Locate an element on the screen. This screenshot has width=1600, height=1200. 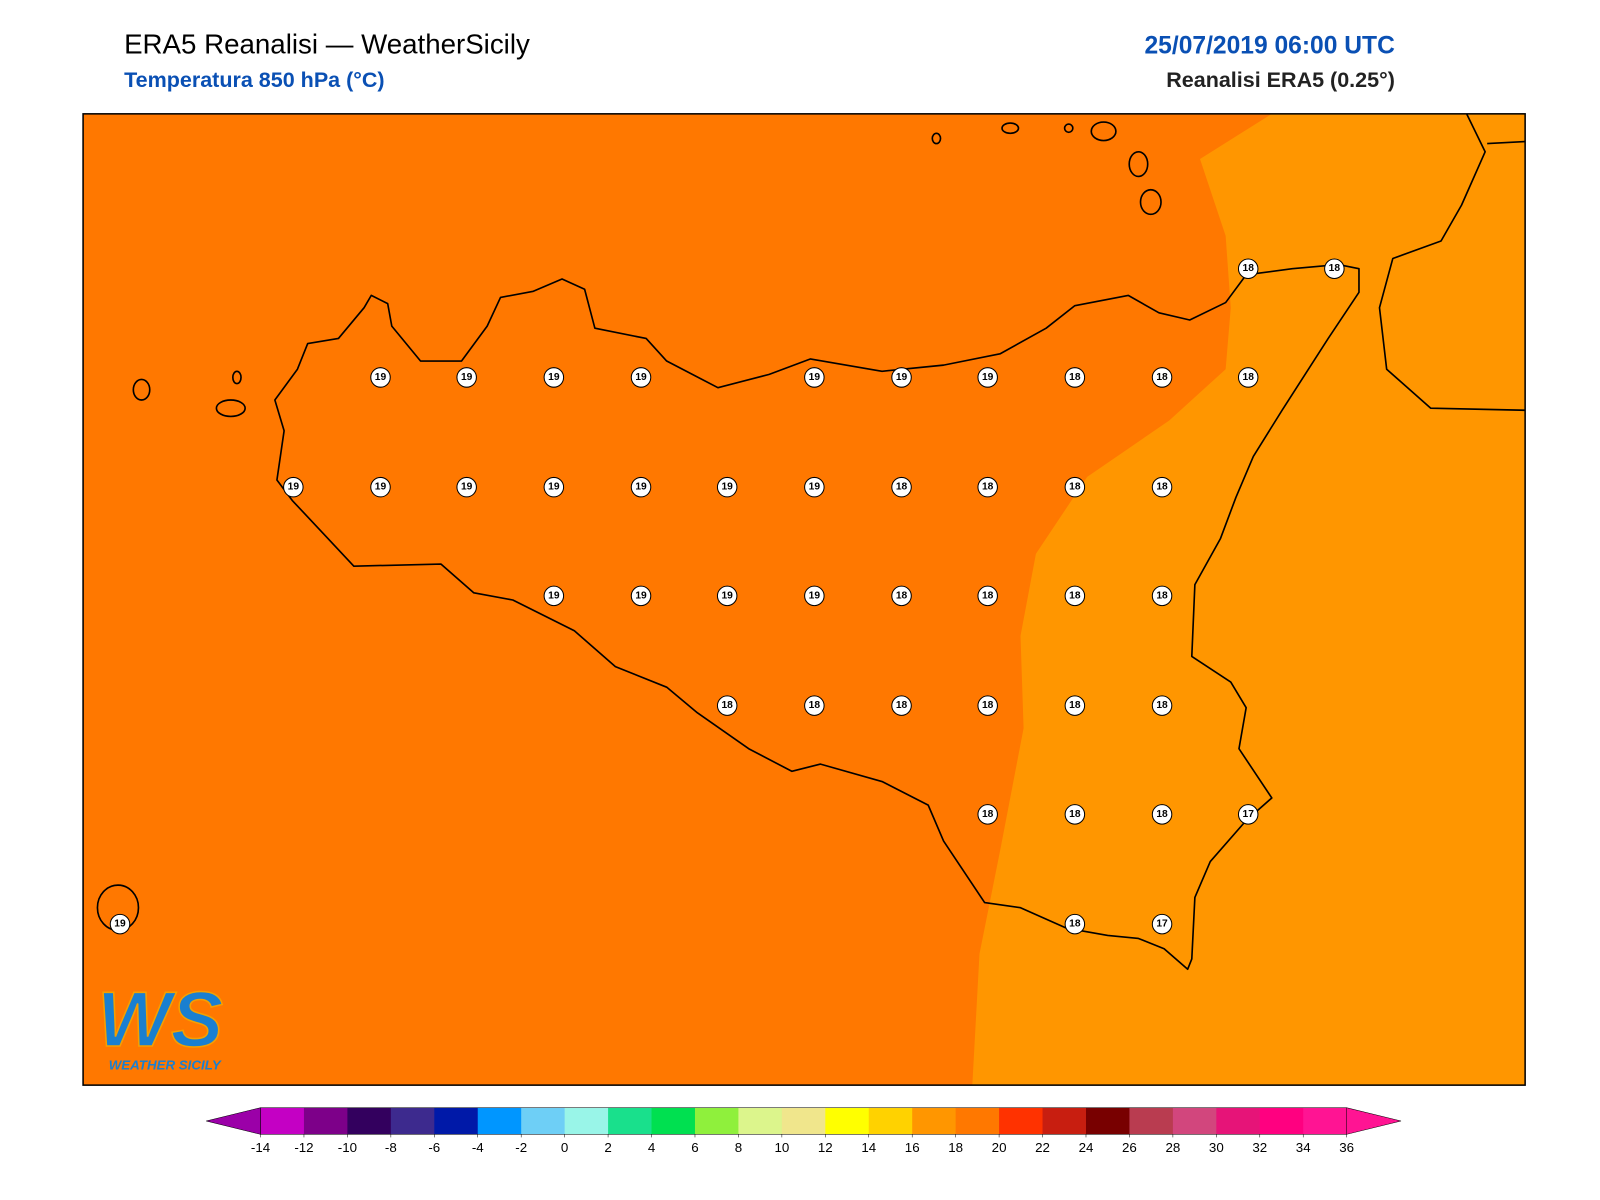
colorbar-tick-label: 6 is located at coordinates (694, 1147).